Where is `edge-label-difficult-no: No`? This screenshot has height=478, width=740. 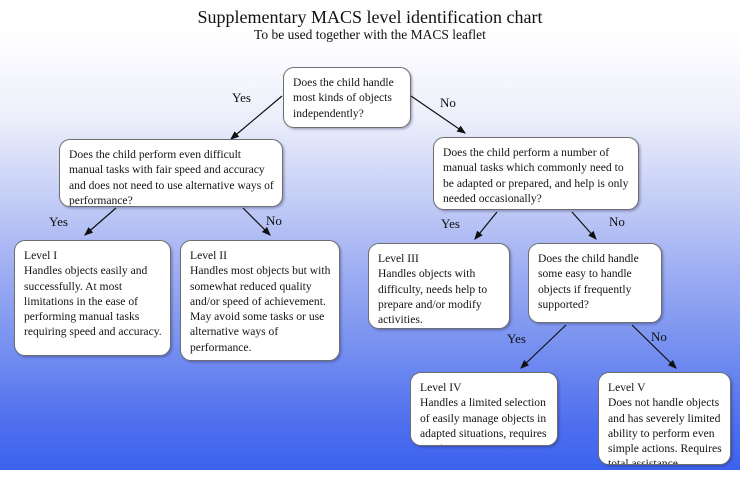 edge-label-difficult-no: No is located at coordinates (274, 220).